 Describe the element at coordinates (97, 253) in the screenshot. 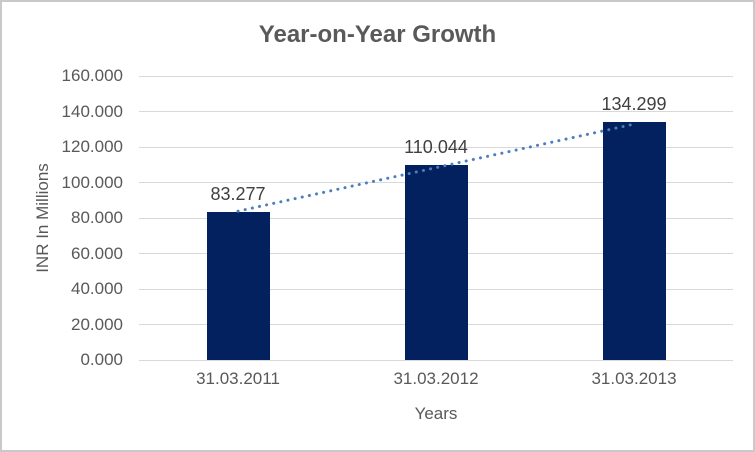

I see `y-axis-tick-label: 60.000` at that location.